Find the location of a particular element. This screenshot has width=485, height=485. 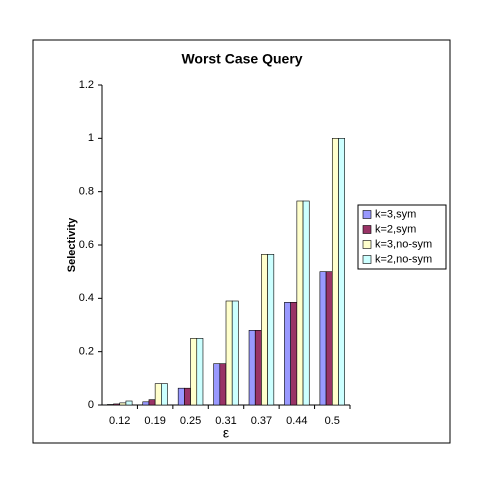

legend-box is located at coordinates (402, 237).